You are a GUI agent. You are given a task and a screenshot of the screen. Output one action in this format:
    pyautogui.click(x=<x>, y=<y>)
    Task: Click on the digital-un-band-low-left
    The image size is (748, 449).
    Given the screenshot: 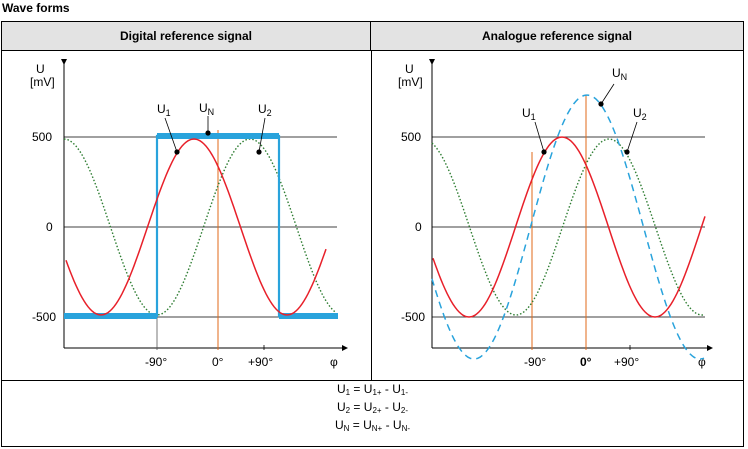 What is the action you would take?
    pyautogui.click(x=110, y=316)
    